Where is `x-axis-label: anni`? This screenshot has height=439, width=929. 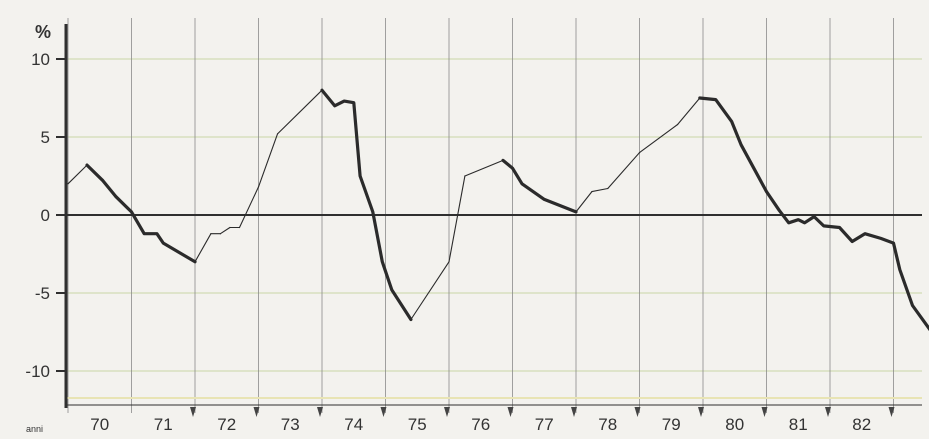
x-axis-label: anni is located at coordinates (34, 429).